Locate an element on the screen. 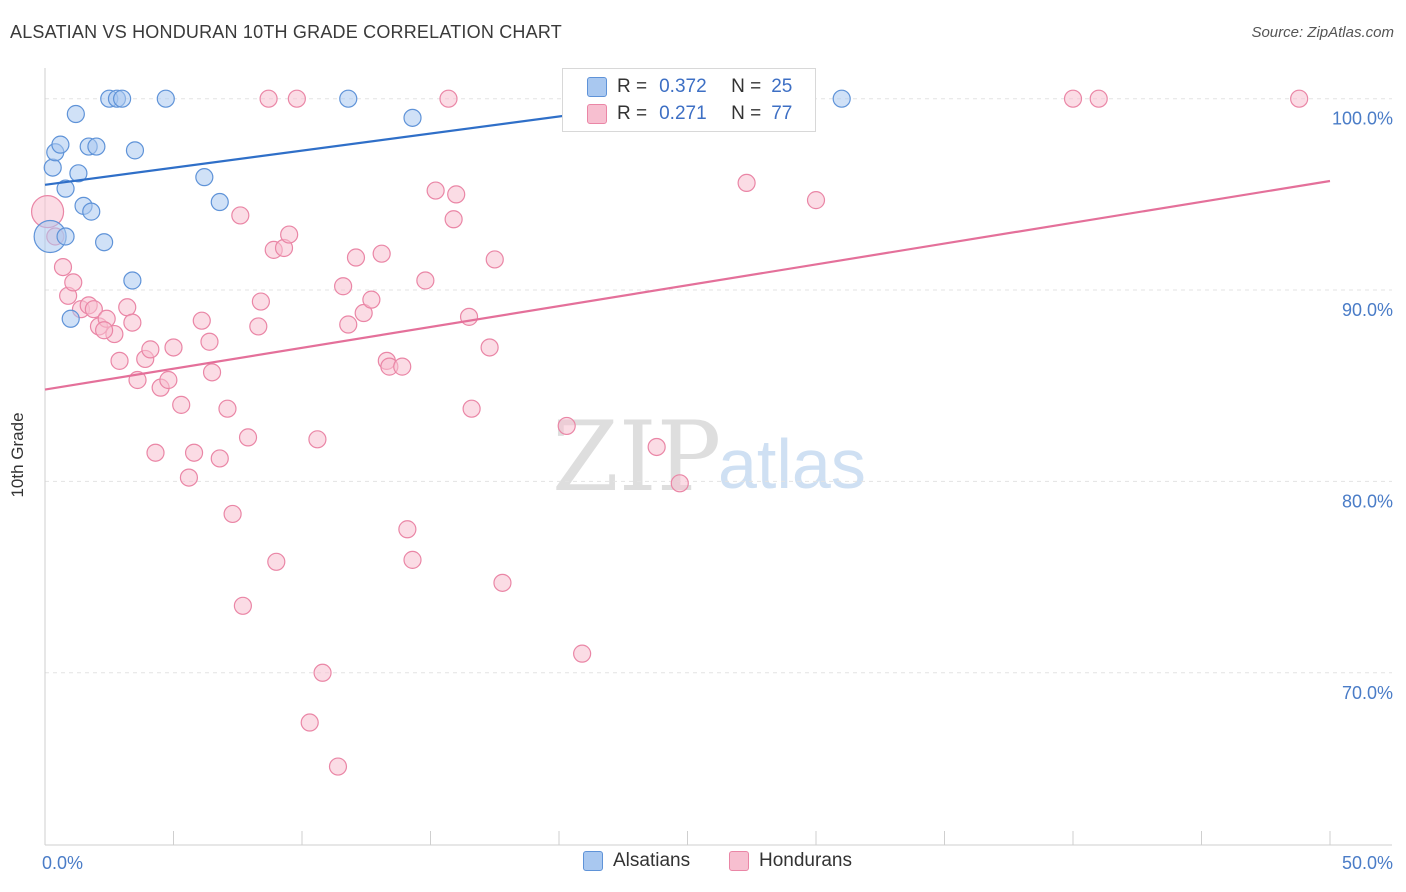  legend-row-alsatians: R = 0.372 N = 25 is located at coordinates (677, 87).